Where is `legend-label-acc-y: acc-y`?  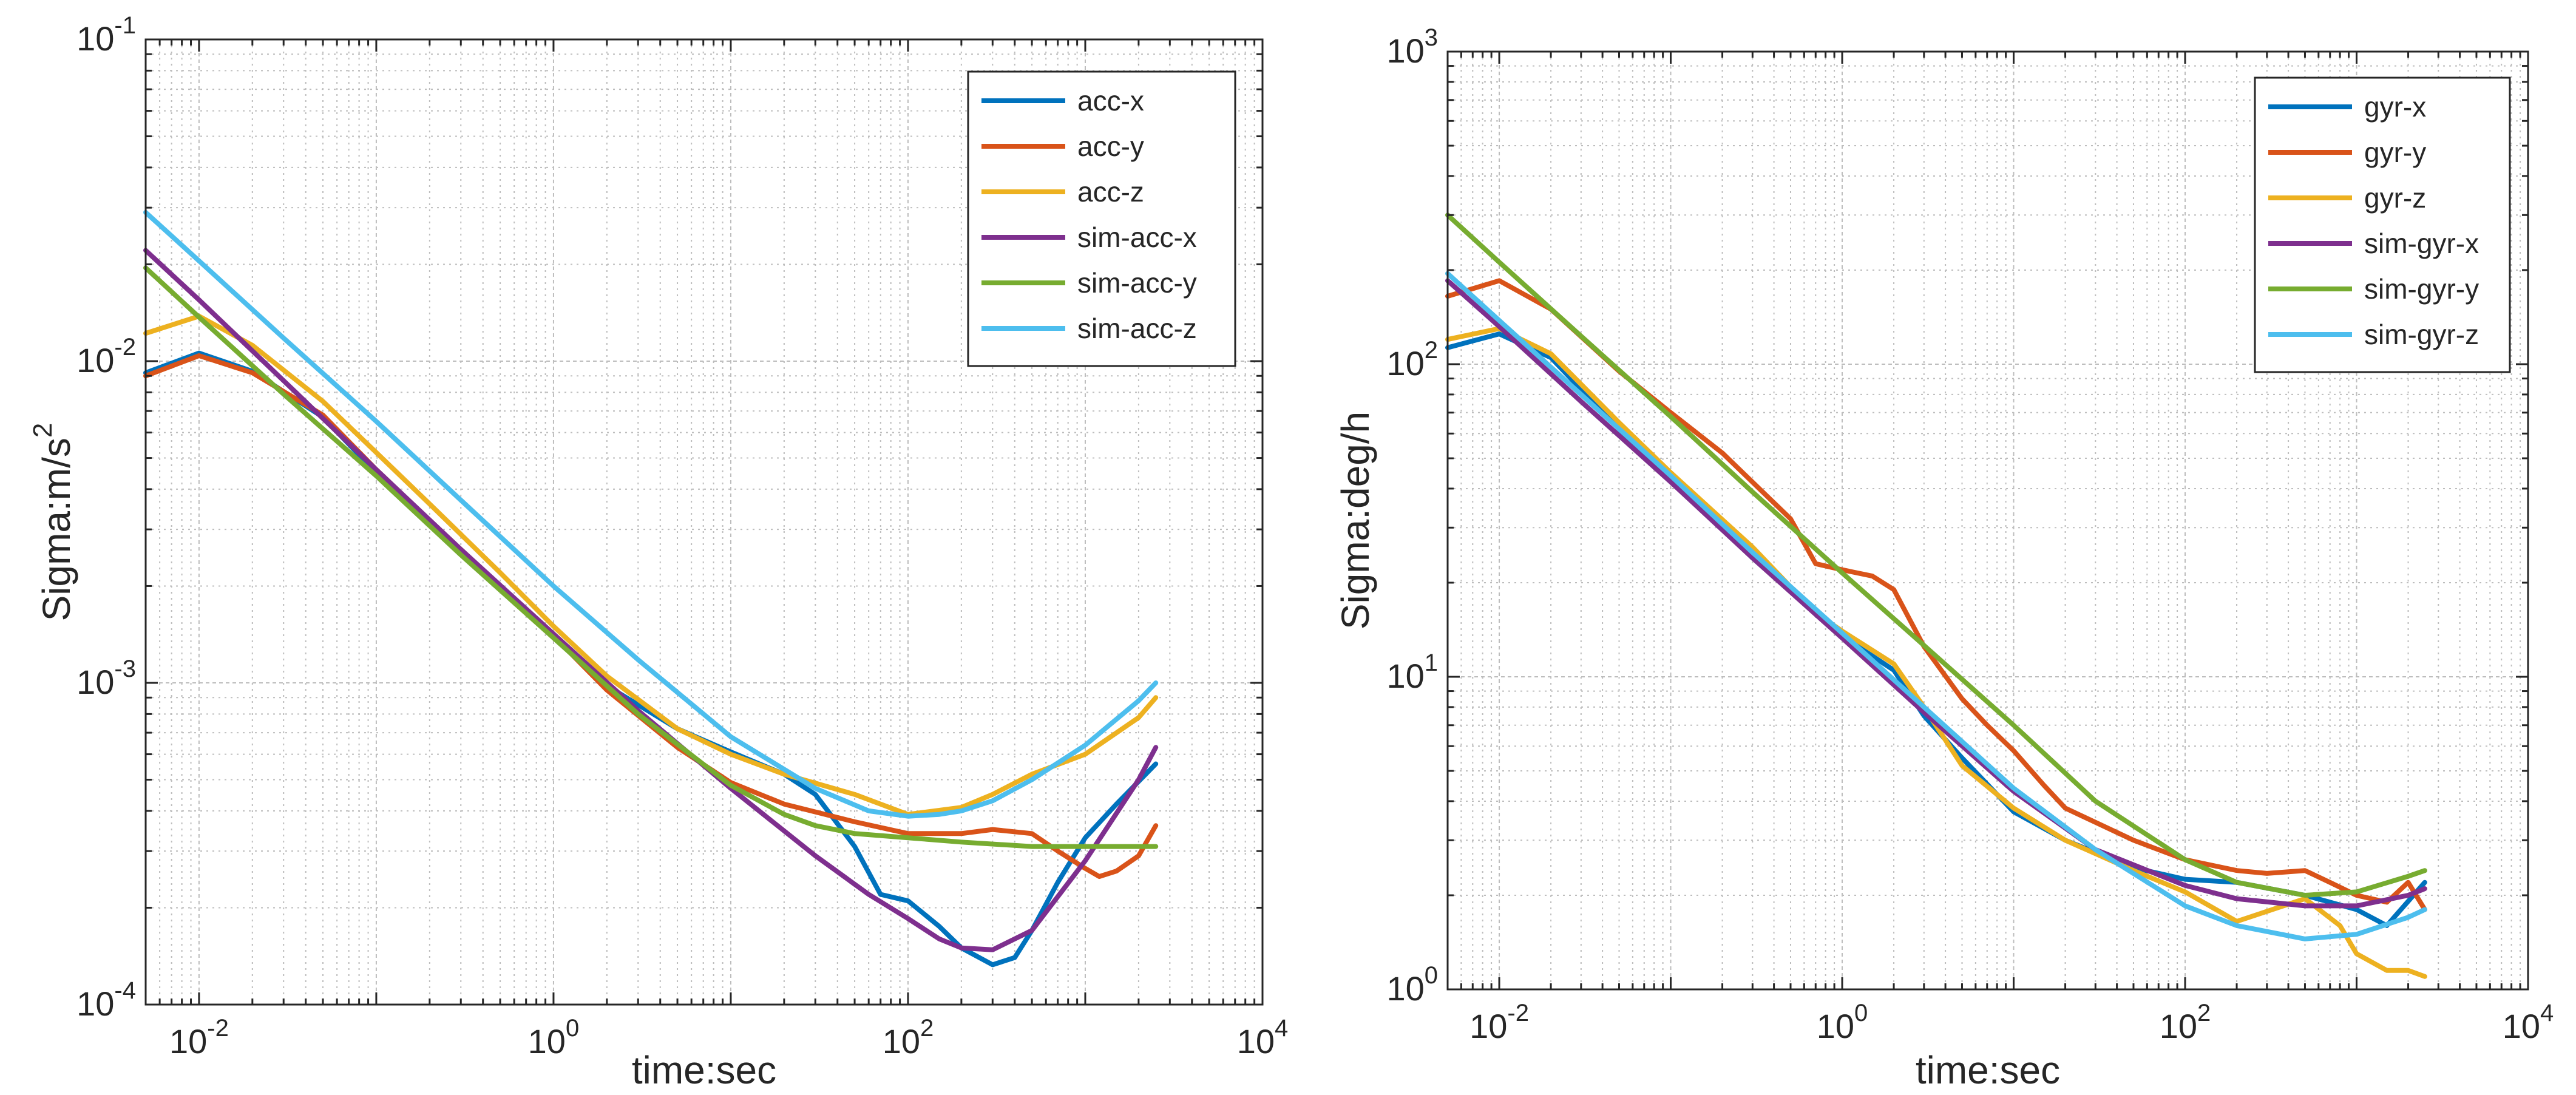
legend-label-acc-y: acc-y is located at coordinates (1110, 146).